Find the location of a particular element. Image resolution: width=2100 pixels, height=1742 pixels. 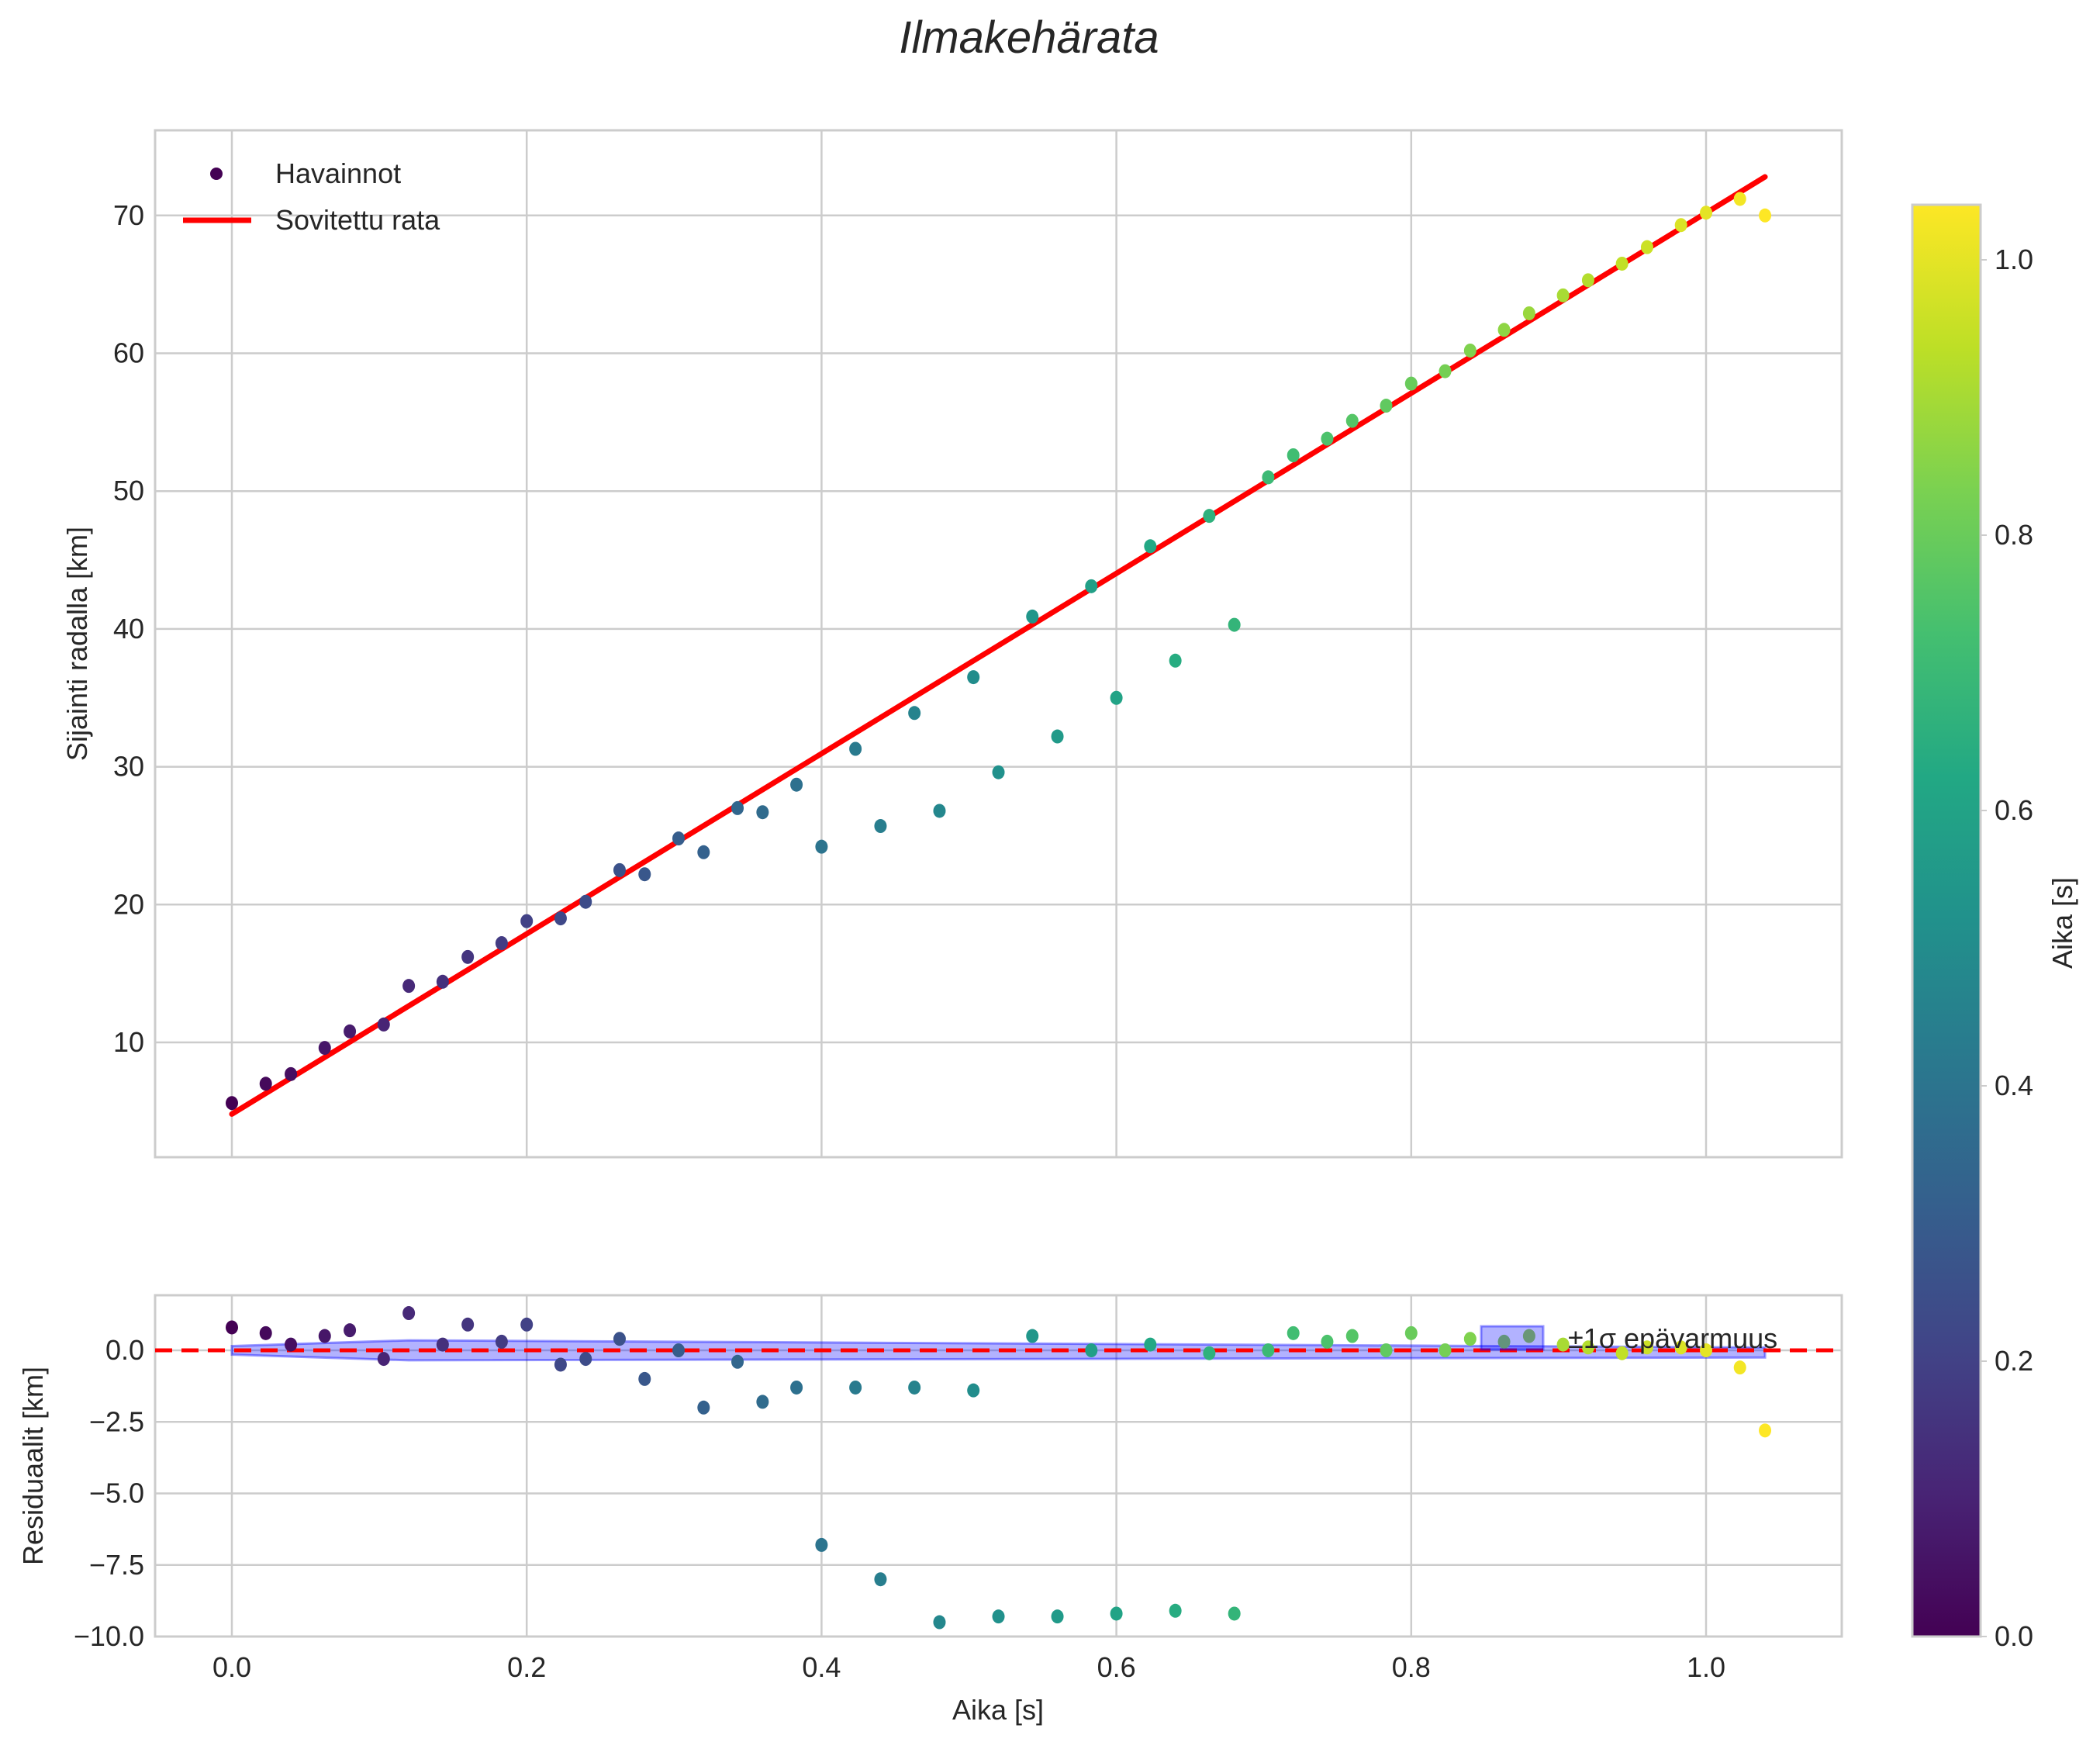

residual-legend: ±1σ epävarmuus is located at coordinates (1628, 1338).